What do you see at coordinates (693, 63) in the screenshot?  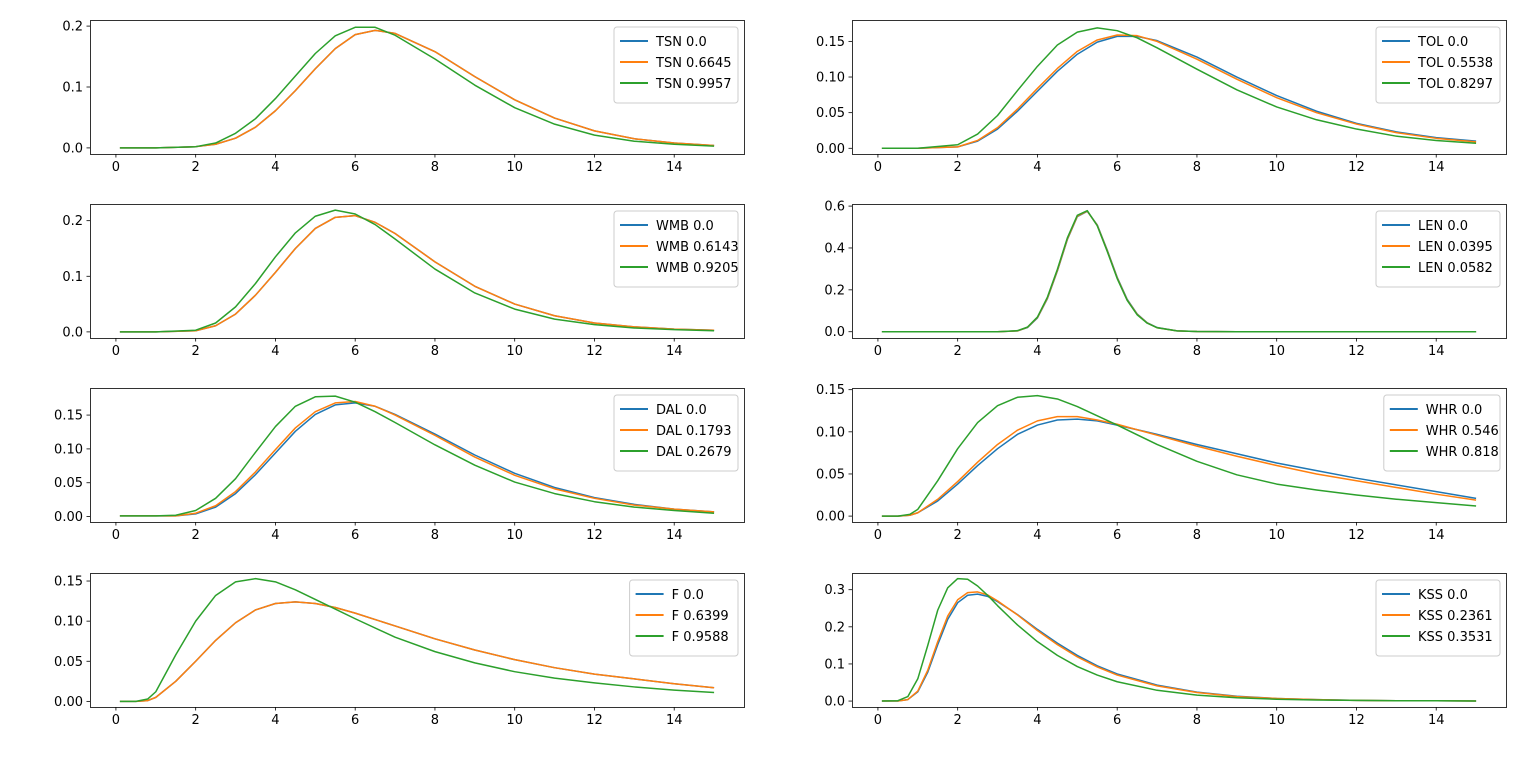 I see `legend-label: TSN 0.6645` at bounding box center [693, 63].